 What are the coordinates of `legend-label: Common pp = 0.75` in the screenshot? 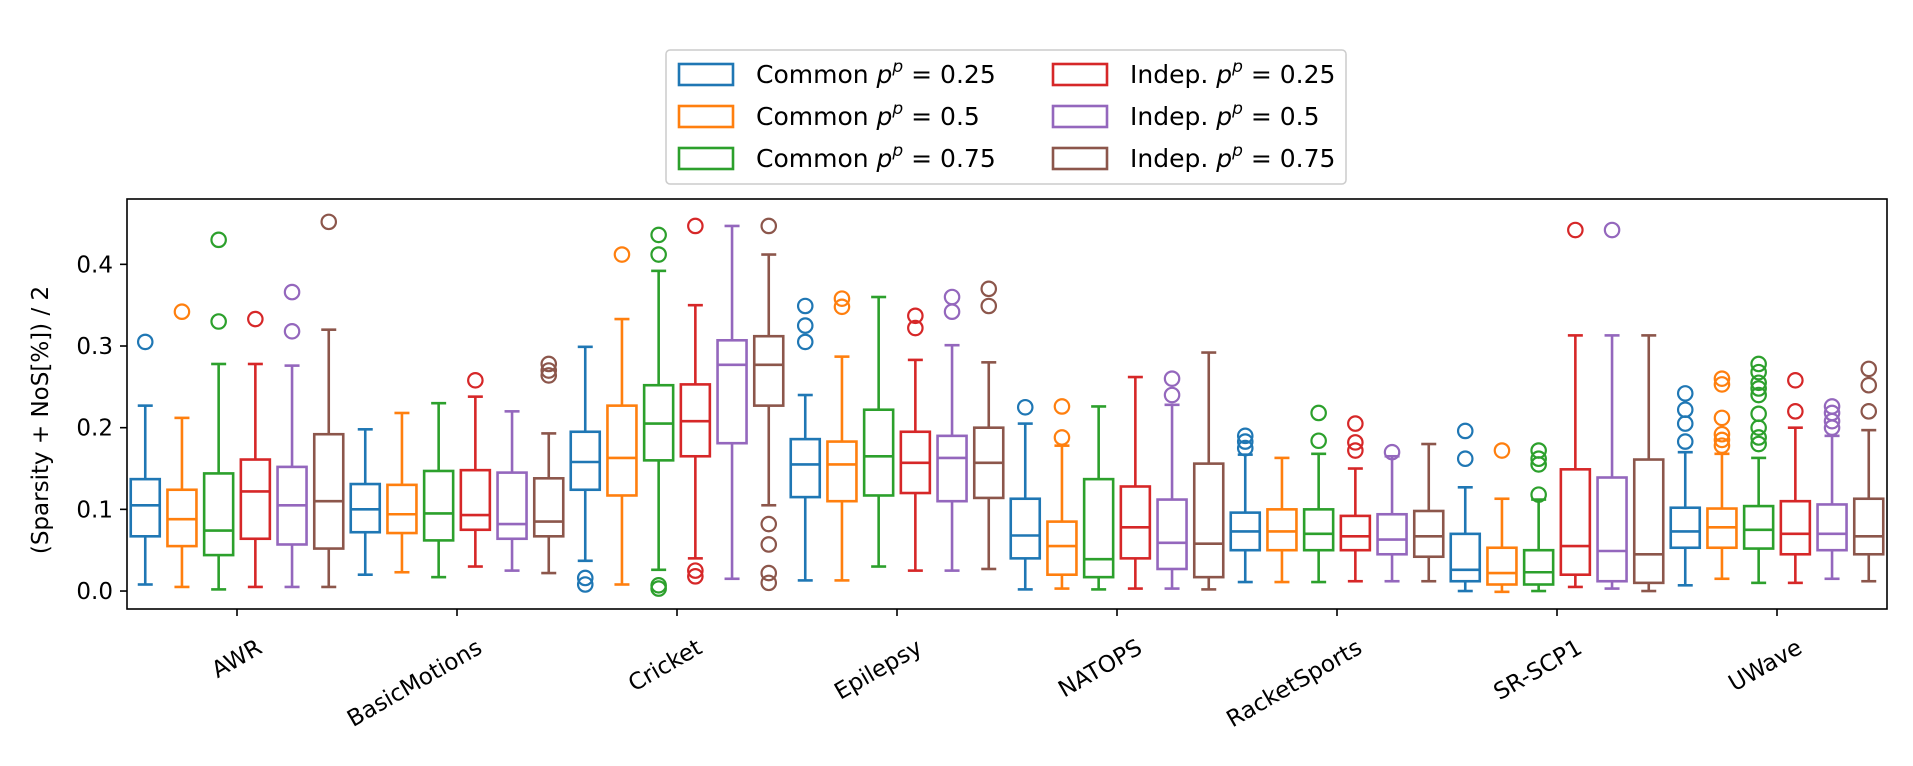 It's located at (876, 157).